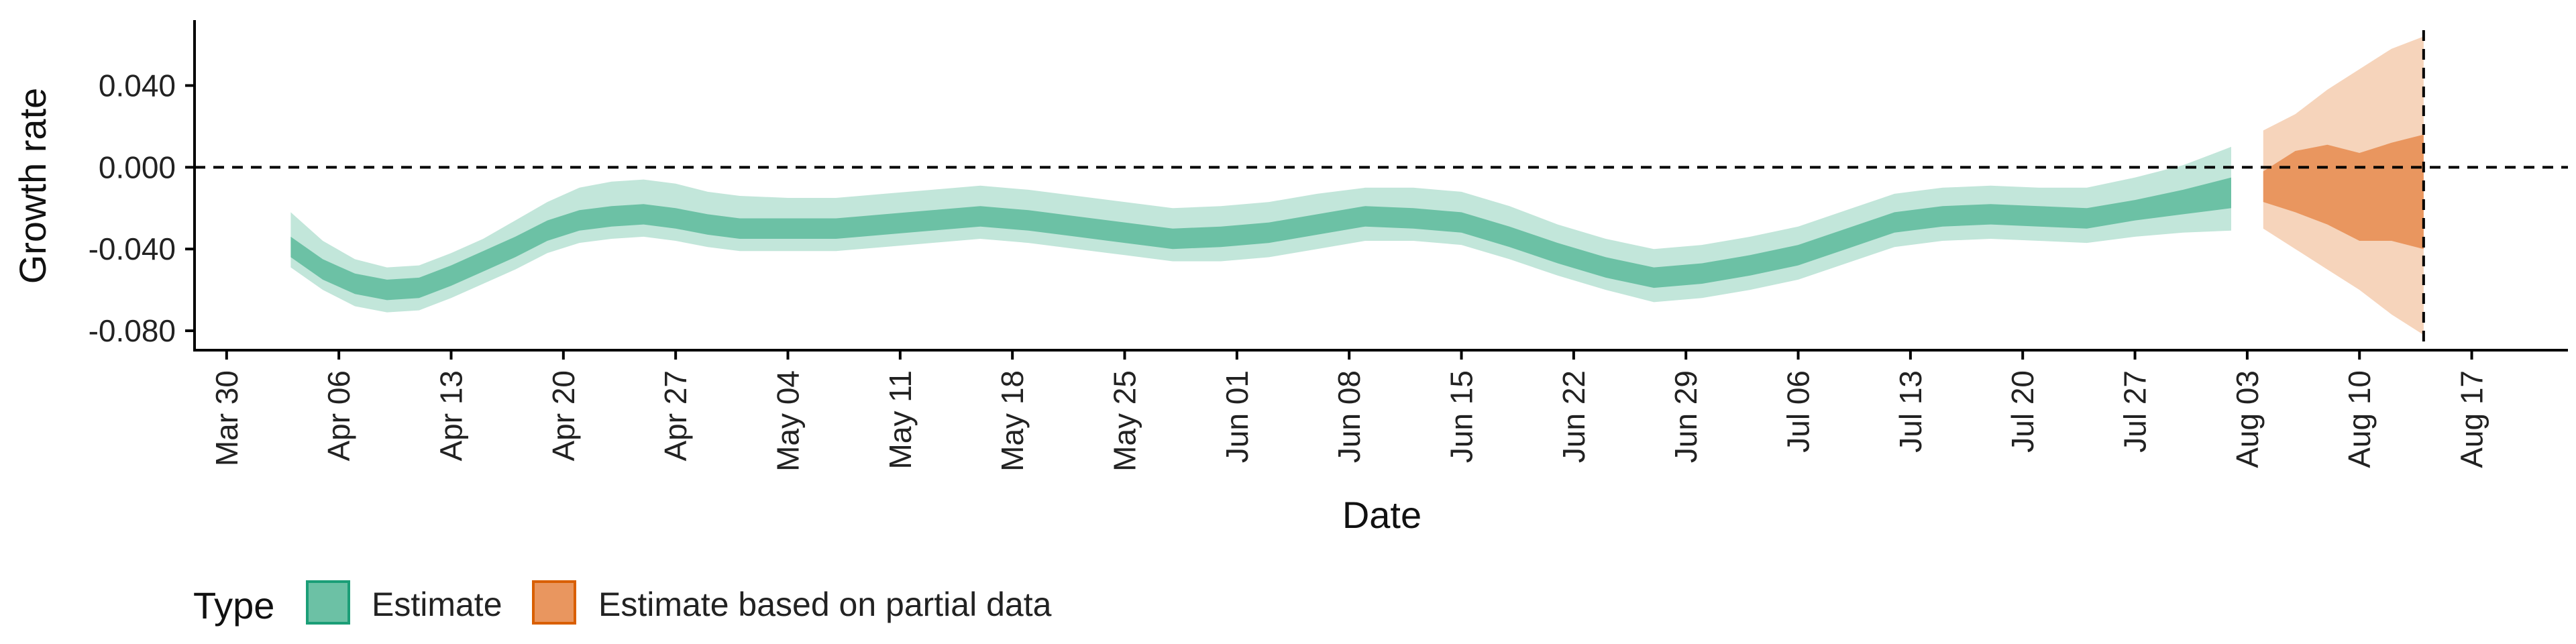 This screenshot has width=2576, height=644. I want to click on x-tick-label: Aug 10, so click(2359, 419).